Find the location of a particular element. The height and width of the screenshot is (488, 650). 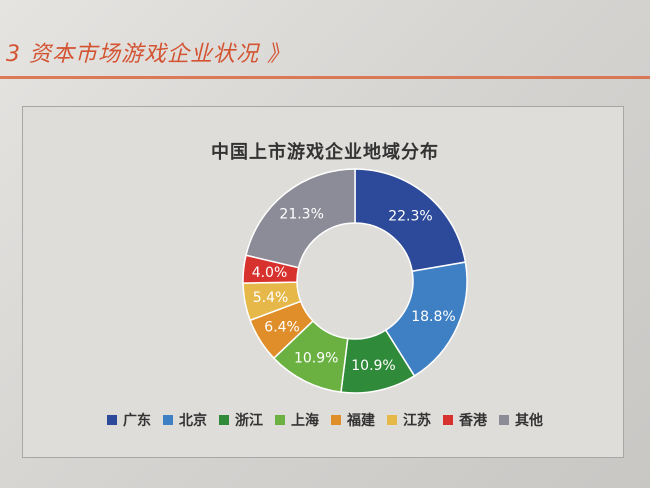

slice-data-label: 4.0% is located at coordinates (270, 273).